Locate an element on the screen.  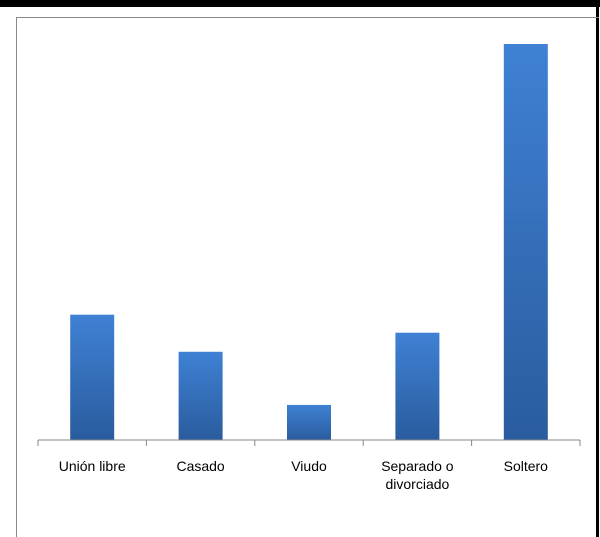
x-tick-label-line: Casado is located at coordinates (200, 466).